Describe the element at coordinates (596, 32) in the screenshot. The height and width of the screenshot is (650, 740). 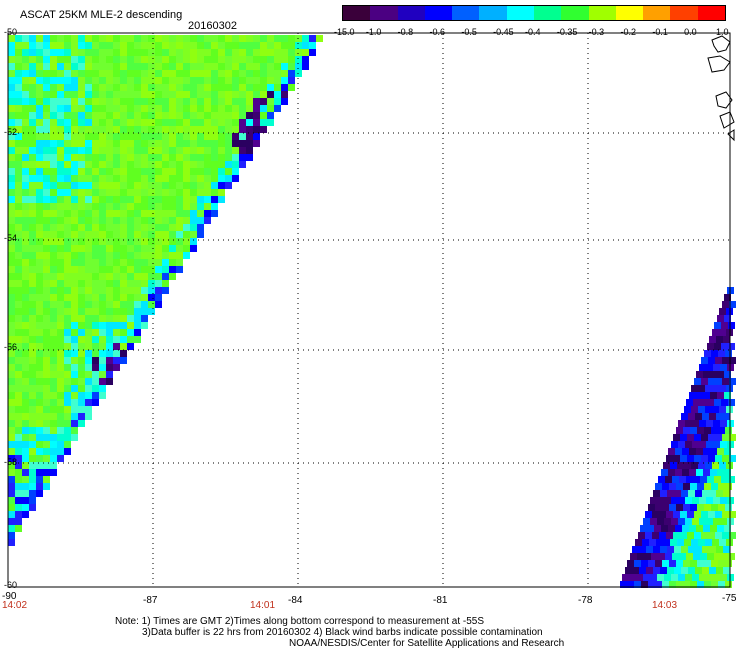
I see `color-scale-label: -0.3` at that location.